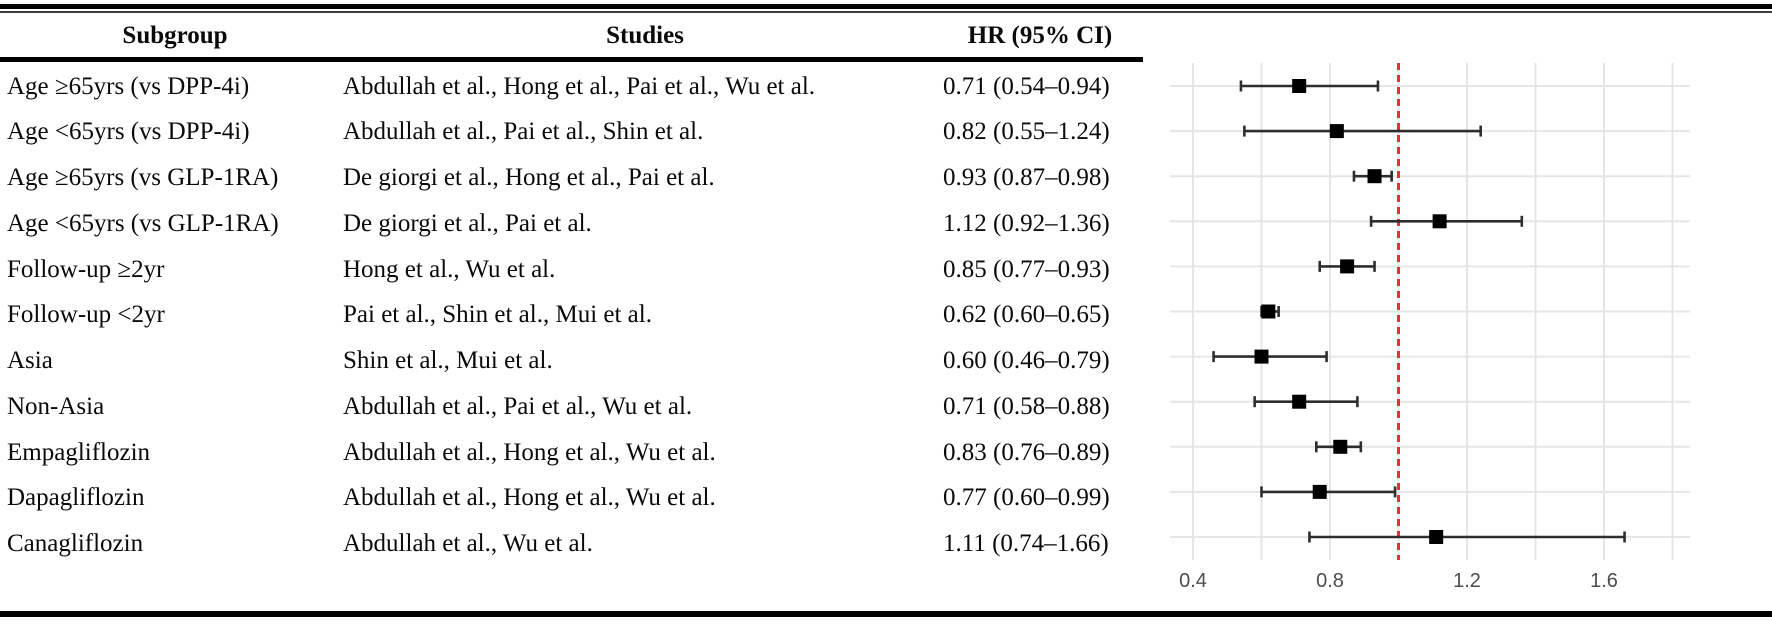 Image resolution: width=1772 pixels, height=625 pixels. I want to click on row-hr-ci: 0.83 (0.76–0.89), so click(1026, 452).